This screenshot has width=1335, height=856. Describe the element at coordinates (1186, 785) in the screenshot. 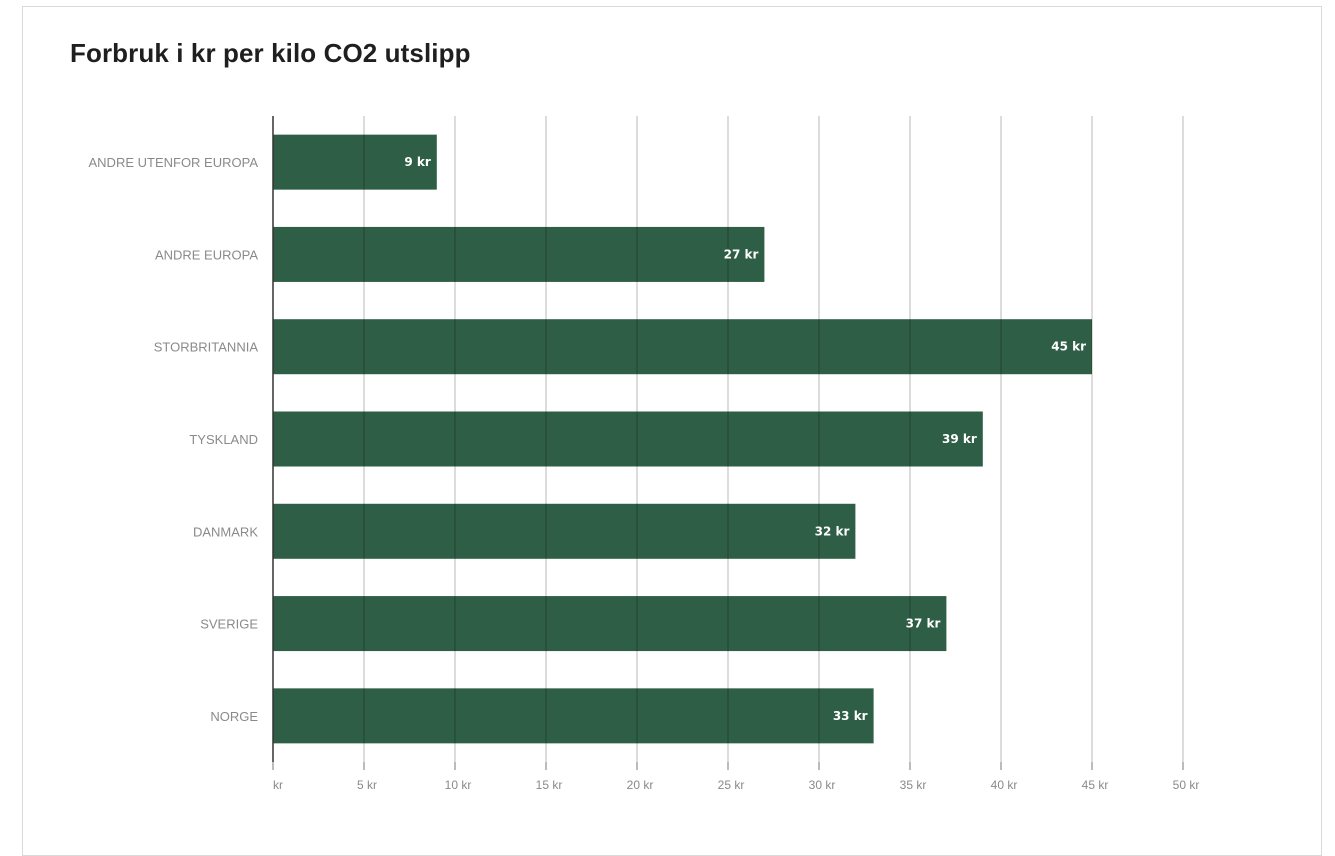

I see `x-tick-label-10: 50 kr` at that location.